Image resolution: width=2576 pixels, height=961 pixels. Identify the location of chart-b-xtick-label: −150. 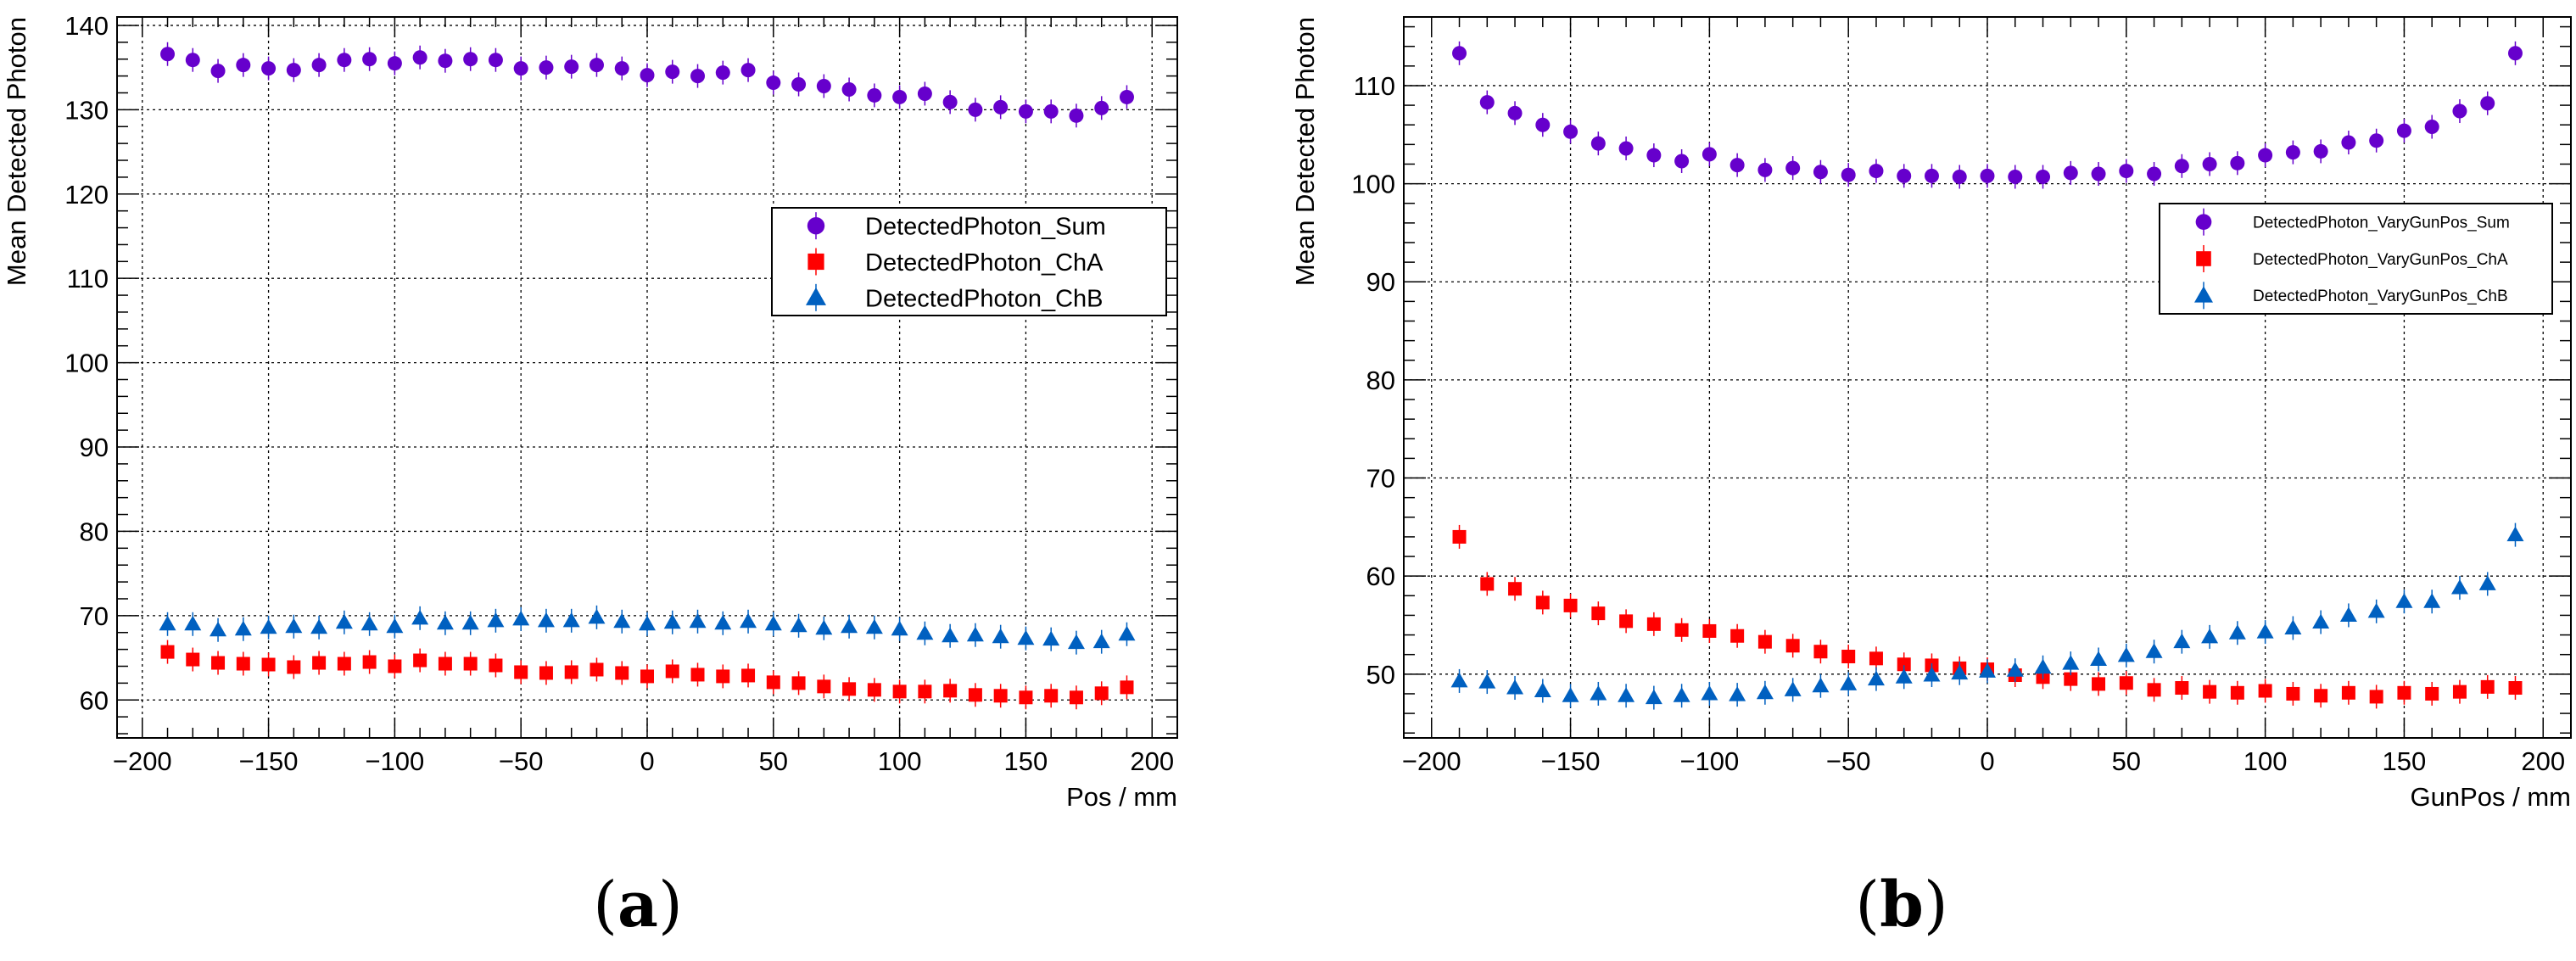
(1571, 761).